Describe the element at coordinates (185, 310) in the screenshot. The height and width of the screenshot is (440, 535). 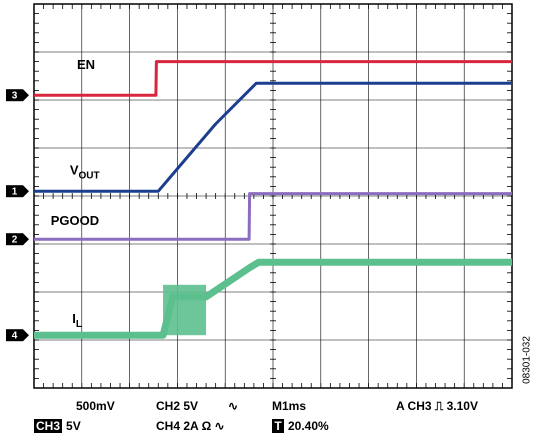
I see `i-l-ripple-band` at that location.